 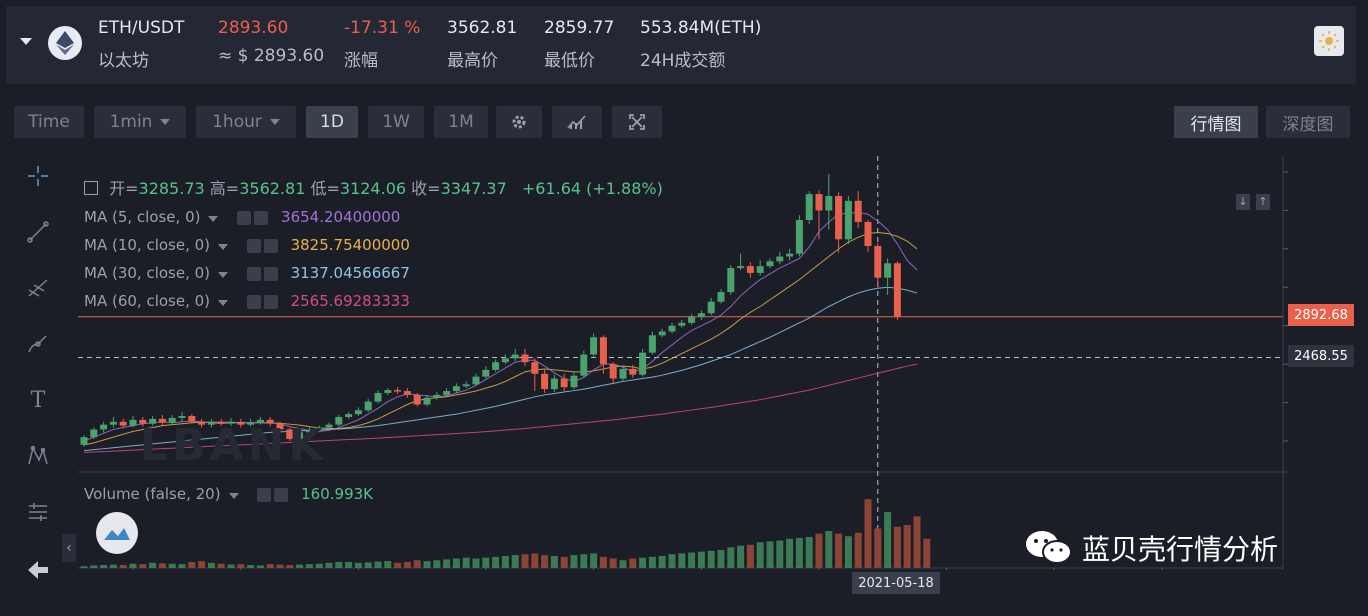 What do you see at coordinates (461, 122) in the screenshot?
I see `interval-1m-button: 1M` at bounding box center [461, 122].